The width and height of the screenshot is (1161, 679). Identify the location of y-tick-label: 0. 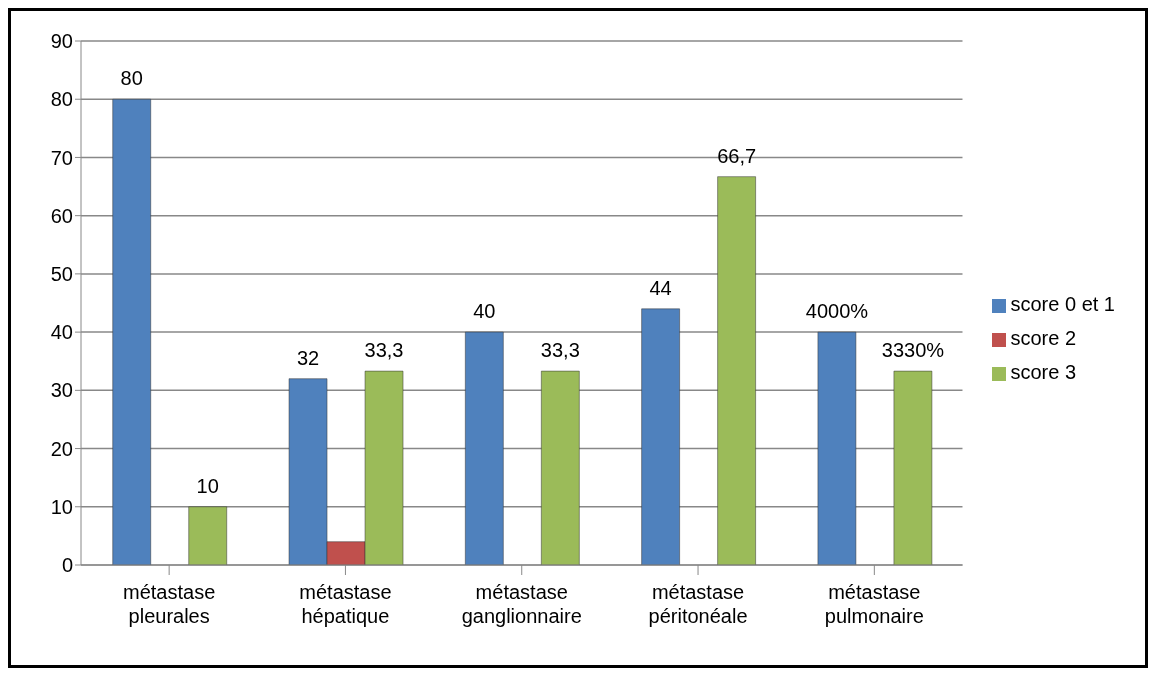
(67, 565).